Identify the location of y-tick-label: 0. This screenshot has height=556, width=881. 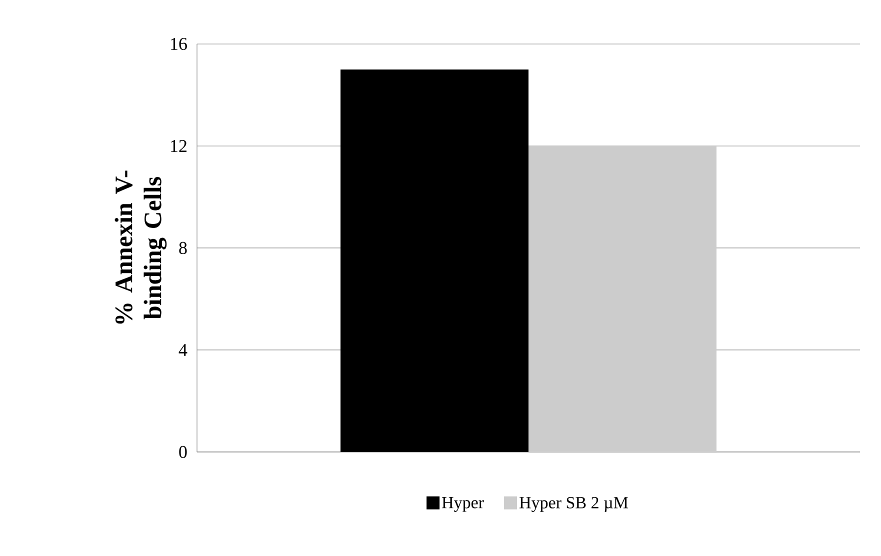
(183, 452).